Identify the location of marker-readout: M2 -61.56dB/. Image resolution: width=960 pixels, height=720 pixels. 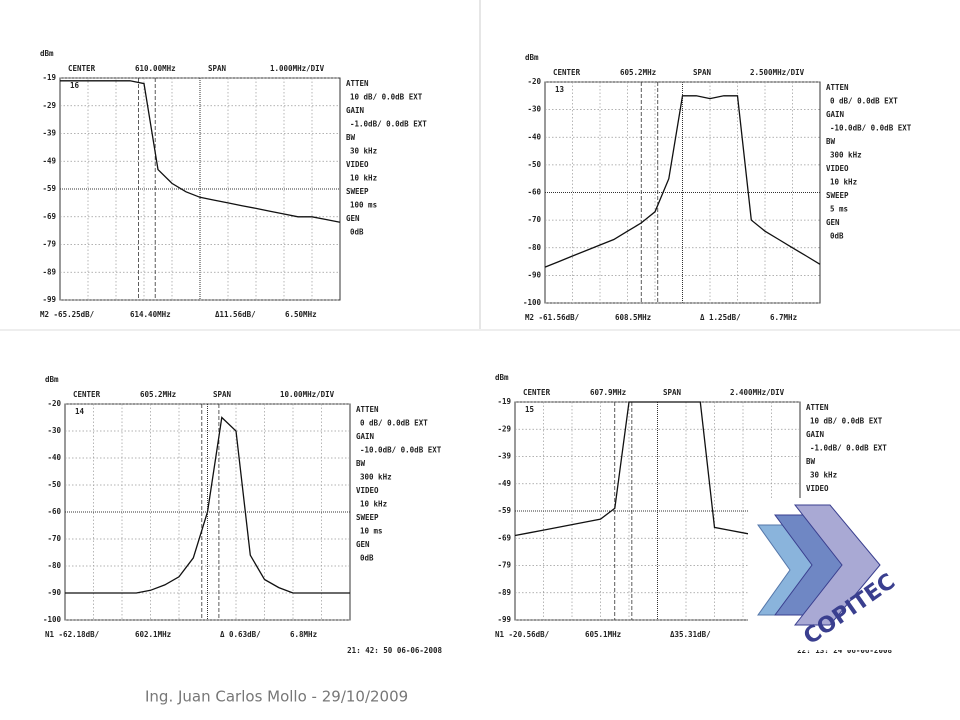
(552, 317).